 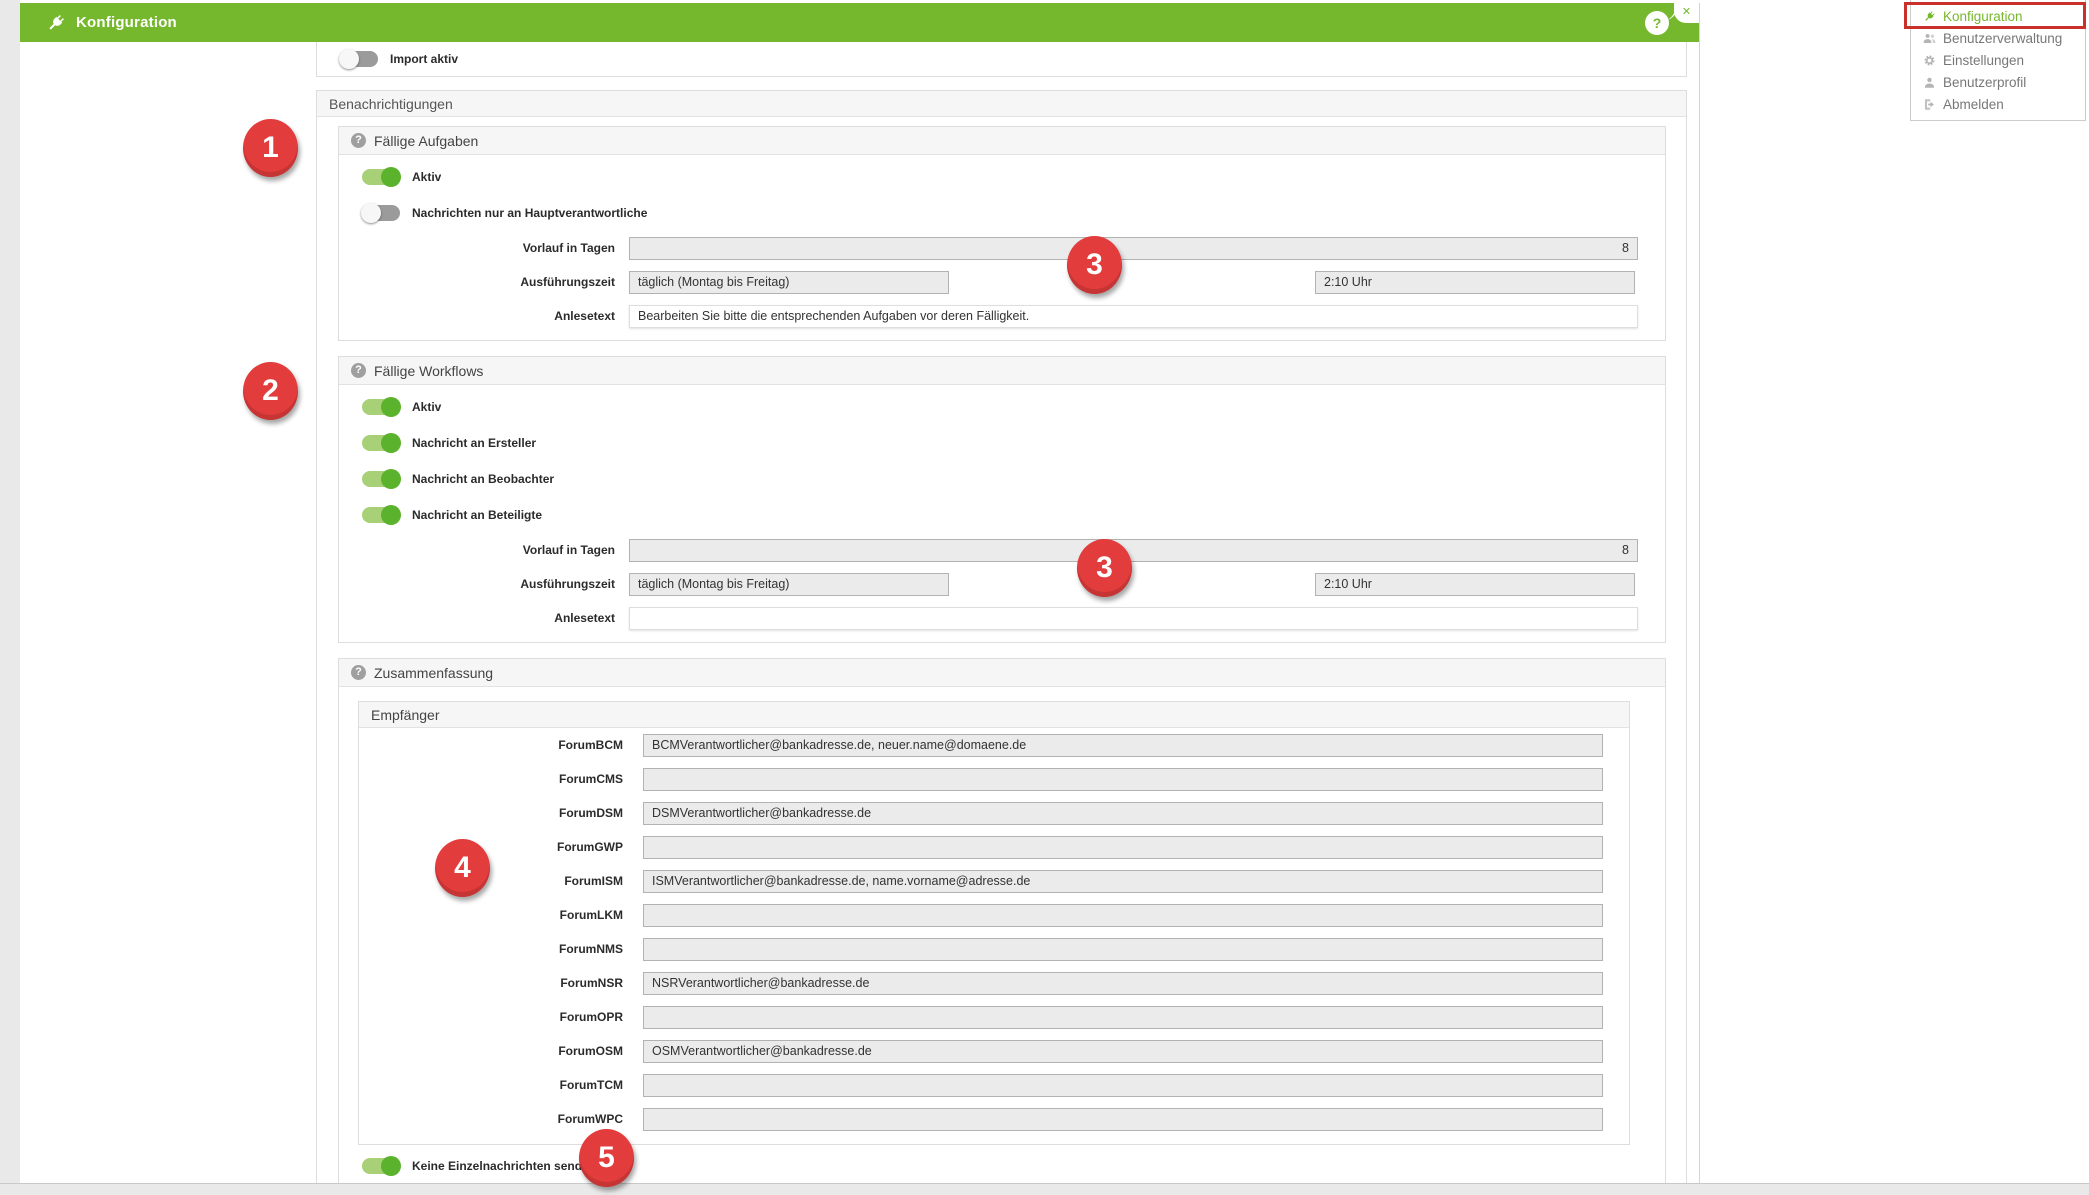 I want to click on forum-opr-input, so click(x=1123, y=1017).